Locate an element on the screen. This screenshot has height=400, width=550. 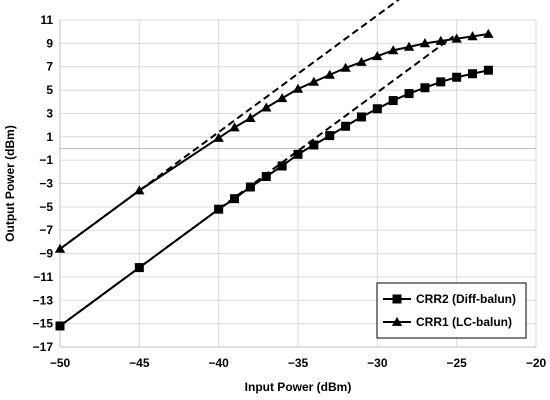
x-tick-labels: −50 −45 −40 −35 −30 −25 −20 is located at coordinates (298, 363).